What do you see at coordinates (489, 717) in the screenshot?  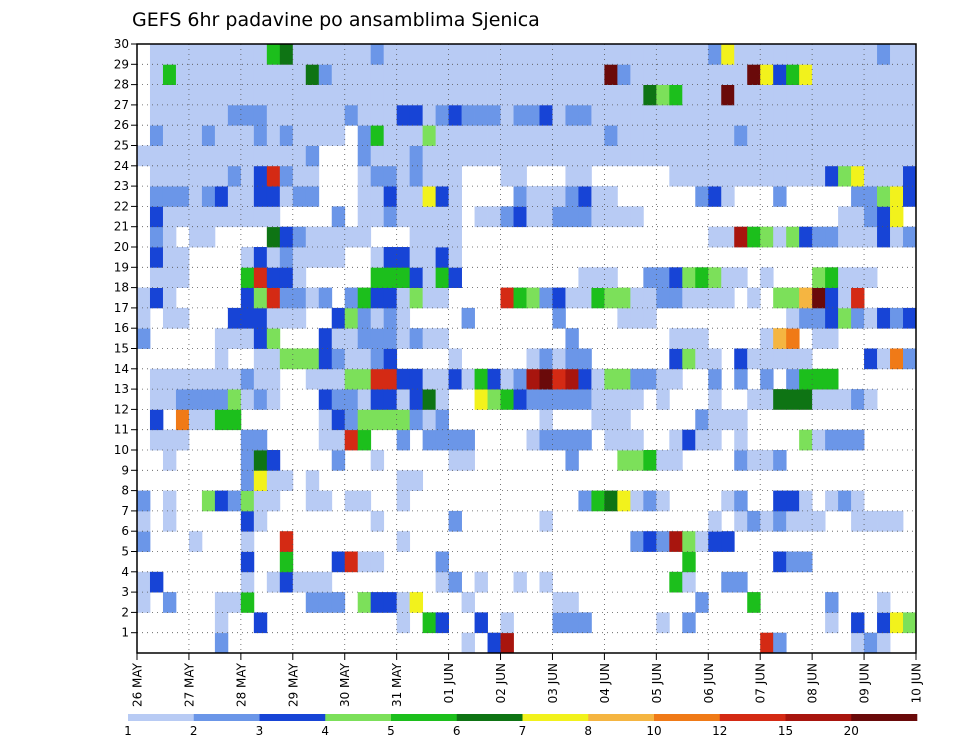 I see `colorbar-segment` at bounding box center [489, 717].